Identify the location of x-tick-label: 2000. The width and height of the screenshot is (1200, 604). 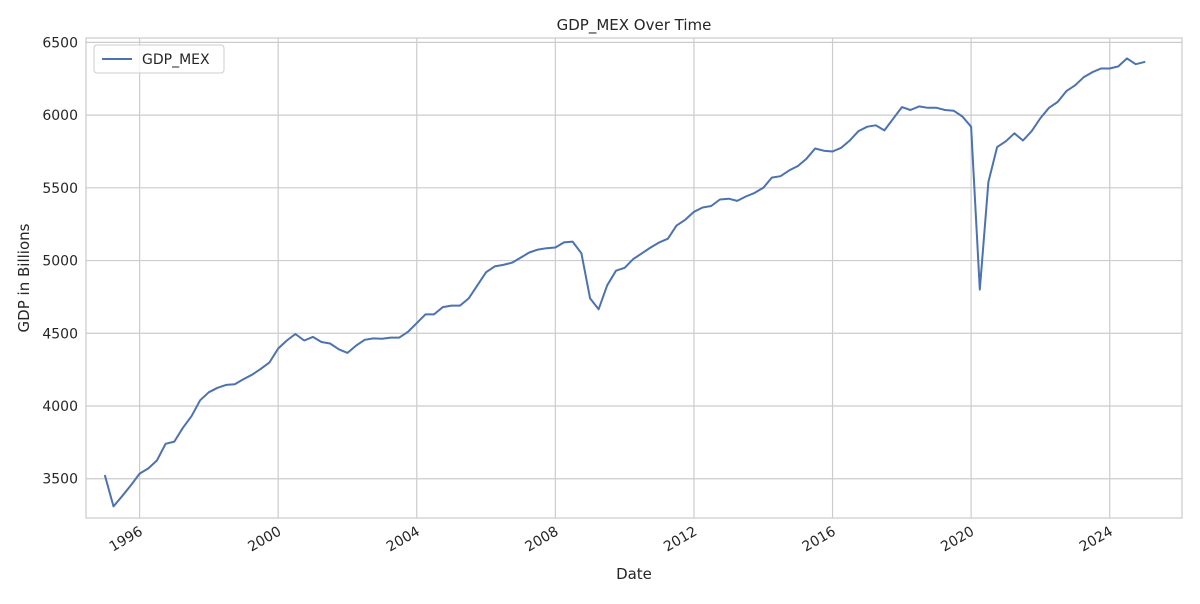
(264, 540).